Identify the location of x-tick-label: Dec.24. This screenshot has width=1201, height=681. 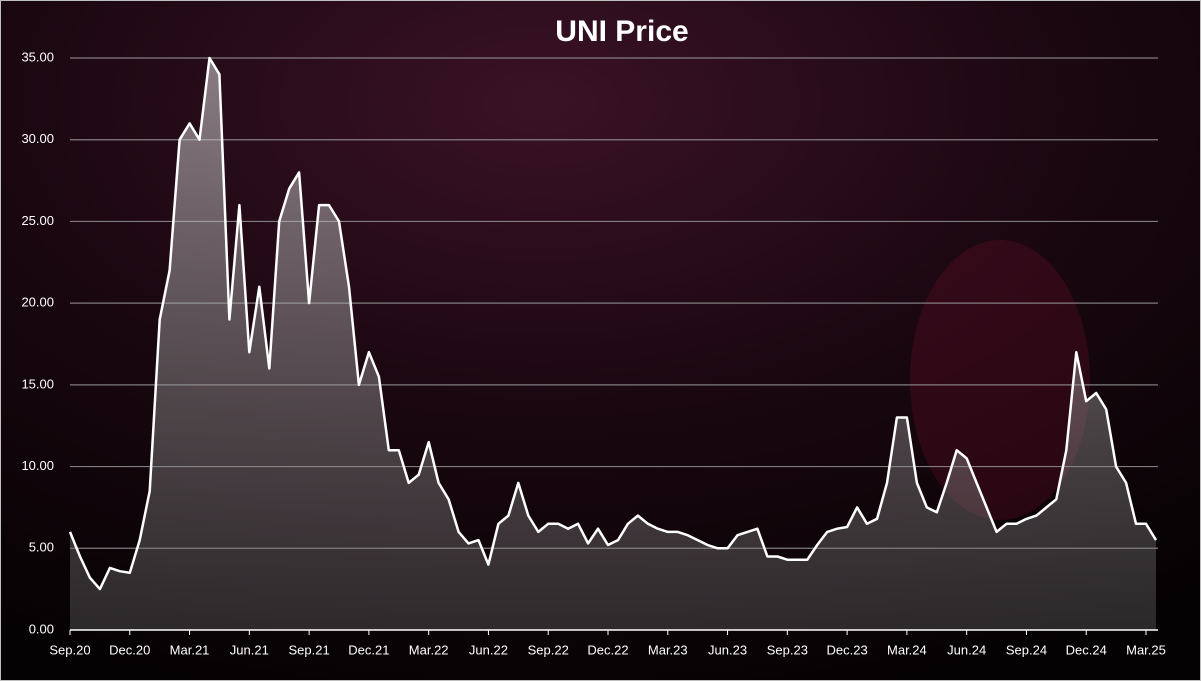
(1086, 649).